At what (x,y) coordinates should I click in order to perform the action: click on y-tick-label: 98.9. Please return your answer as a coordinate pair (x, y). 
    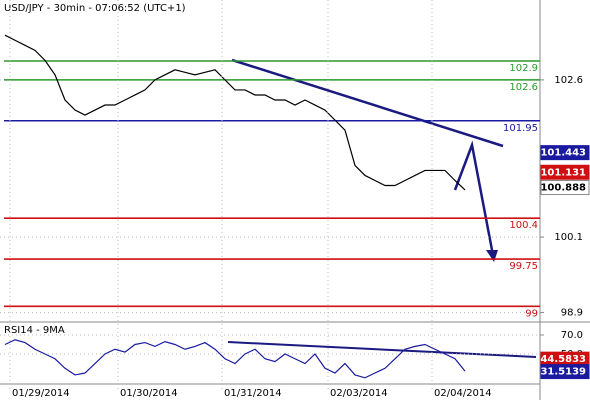
    Looking at the image, I should click on (572, 313).